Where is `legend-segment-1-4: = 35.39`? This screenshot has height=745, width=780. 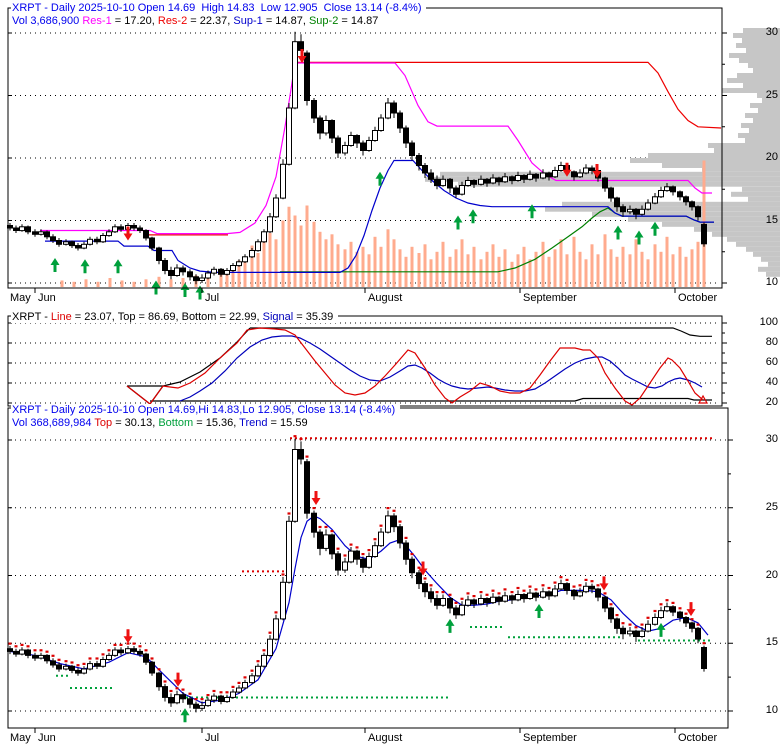
legend-segment-1-4: = 35.39 is located at coordinates (313, 317).